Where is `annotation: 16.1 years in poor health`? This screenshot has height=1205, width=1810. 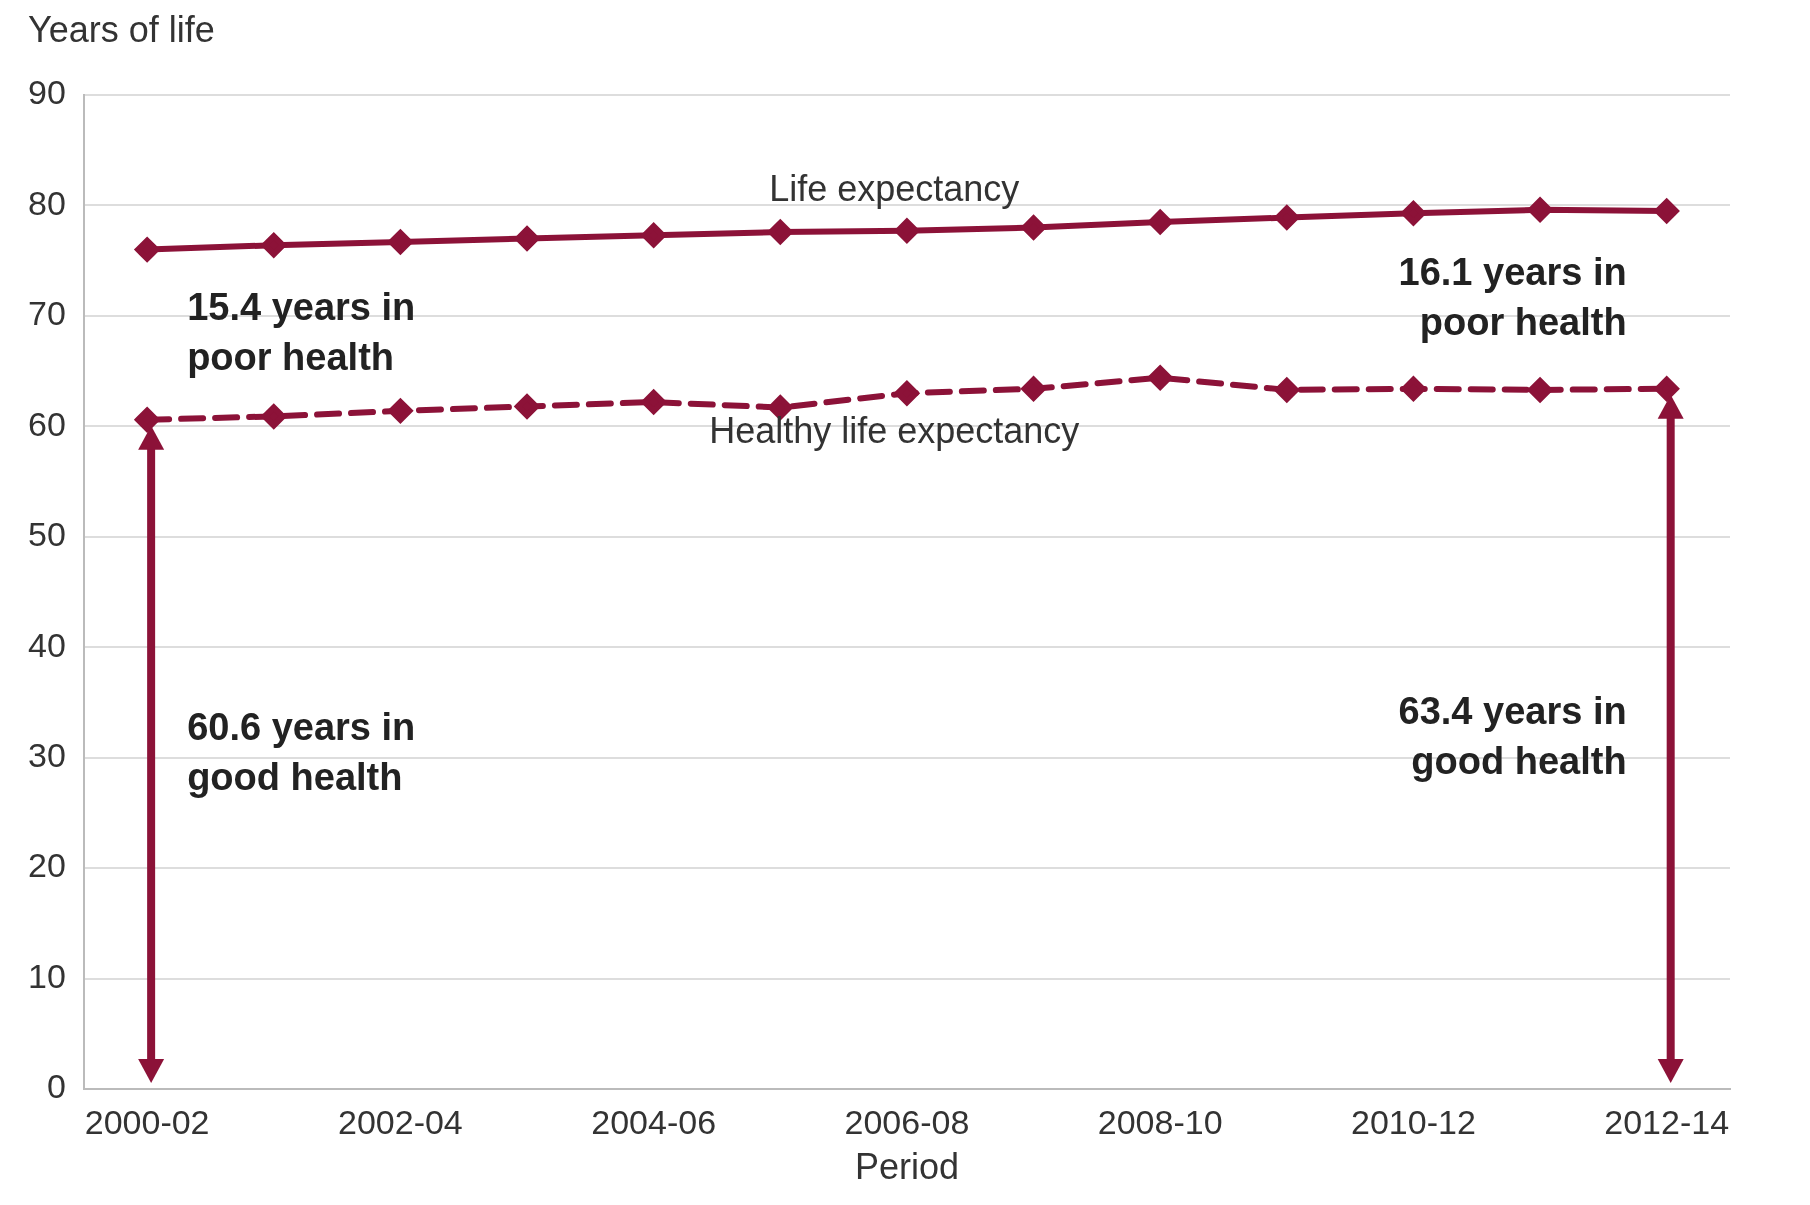 annotation: 16.1 years in poor health is located at coordinates (1512, 297).